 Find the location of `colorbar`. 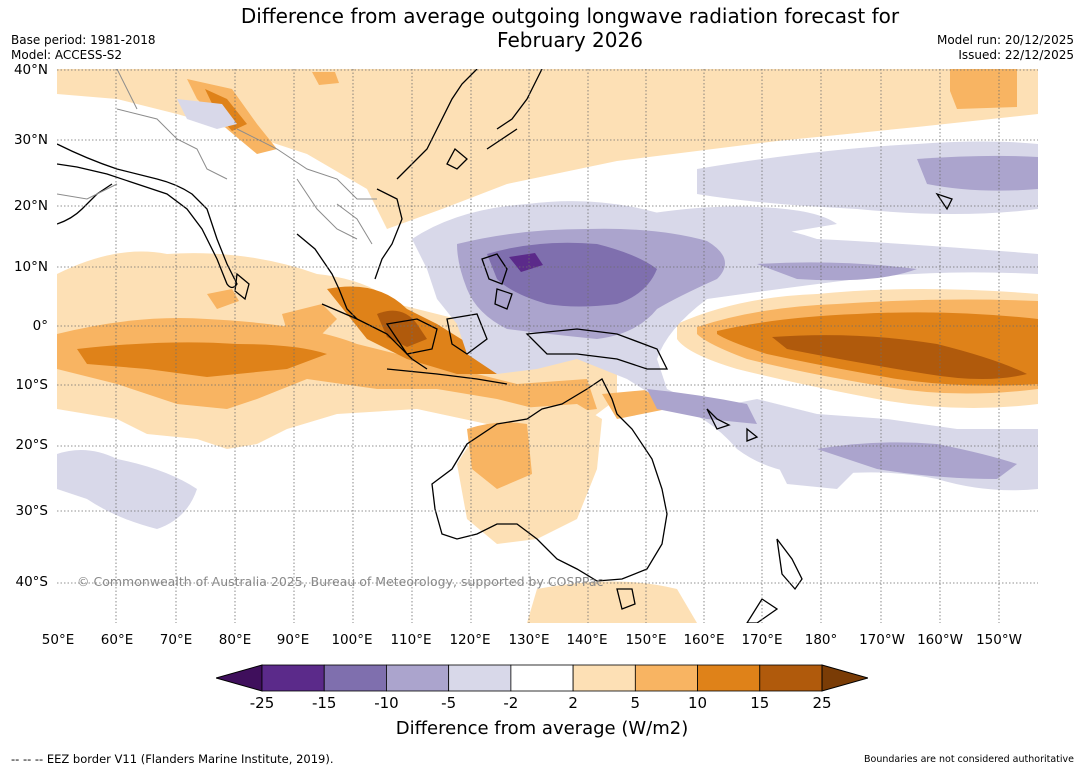

colorbar is located at coordinates (542, 678).